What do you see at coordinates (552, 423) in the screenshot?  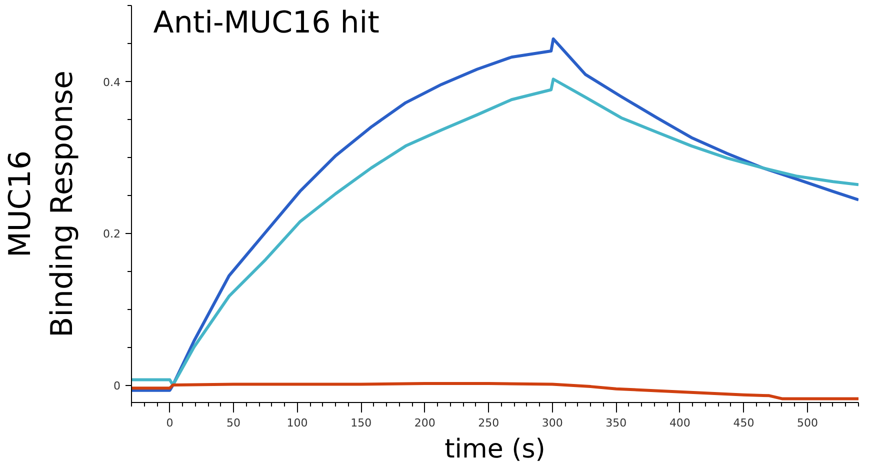 I see `x-tick-label: 300` at bounding box center [552, 423].